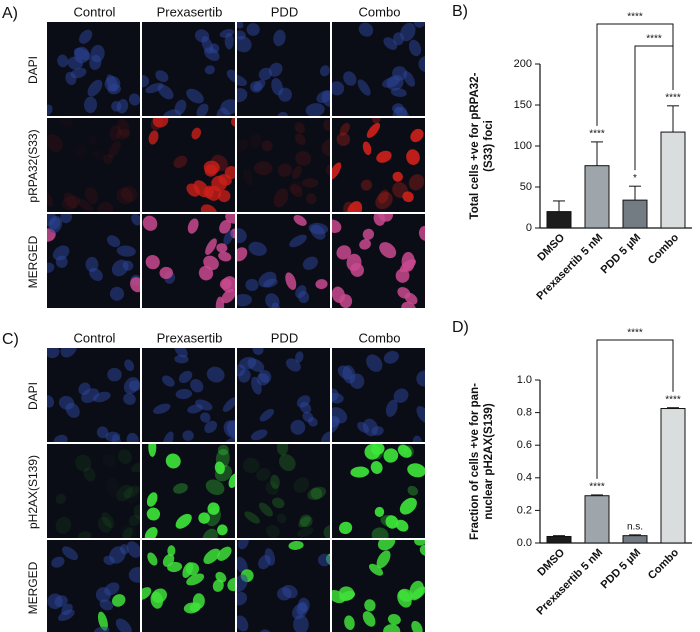  I want to click on y-tick-label: 150, so click(523, 105).